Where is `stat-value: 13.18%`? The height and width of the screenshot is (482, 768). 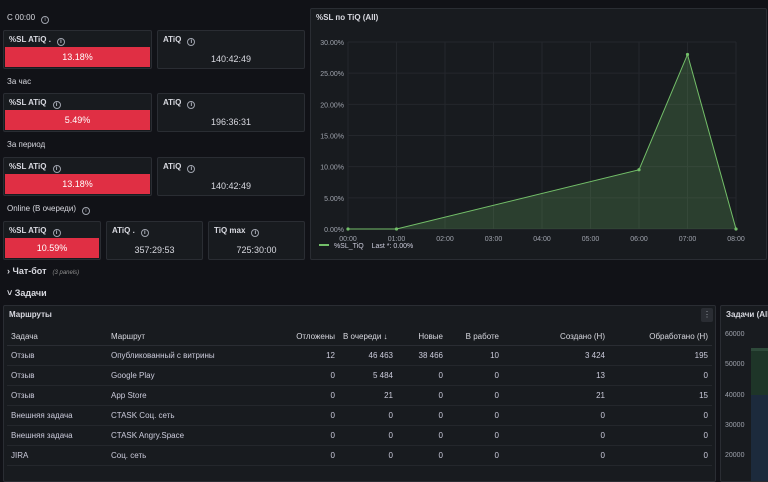 stat-value: 13.18% is located at coordinates (77, 184).